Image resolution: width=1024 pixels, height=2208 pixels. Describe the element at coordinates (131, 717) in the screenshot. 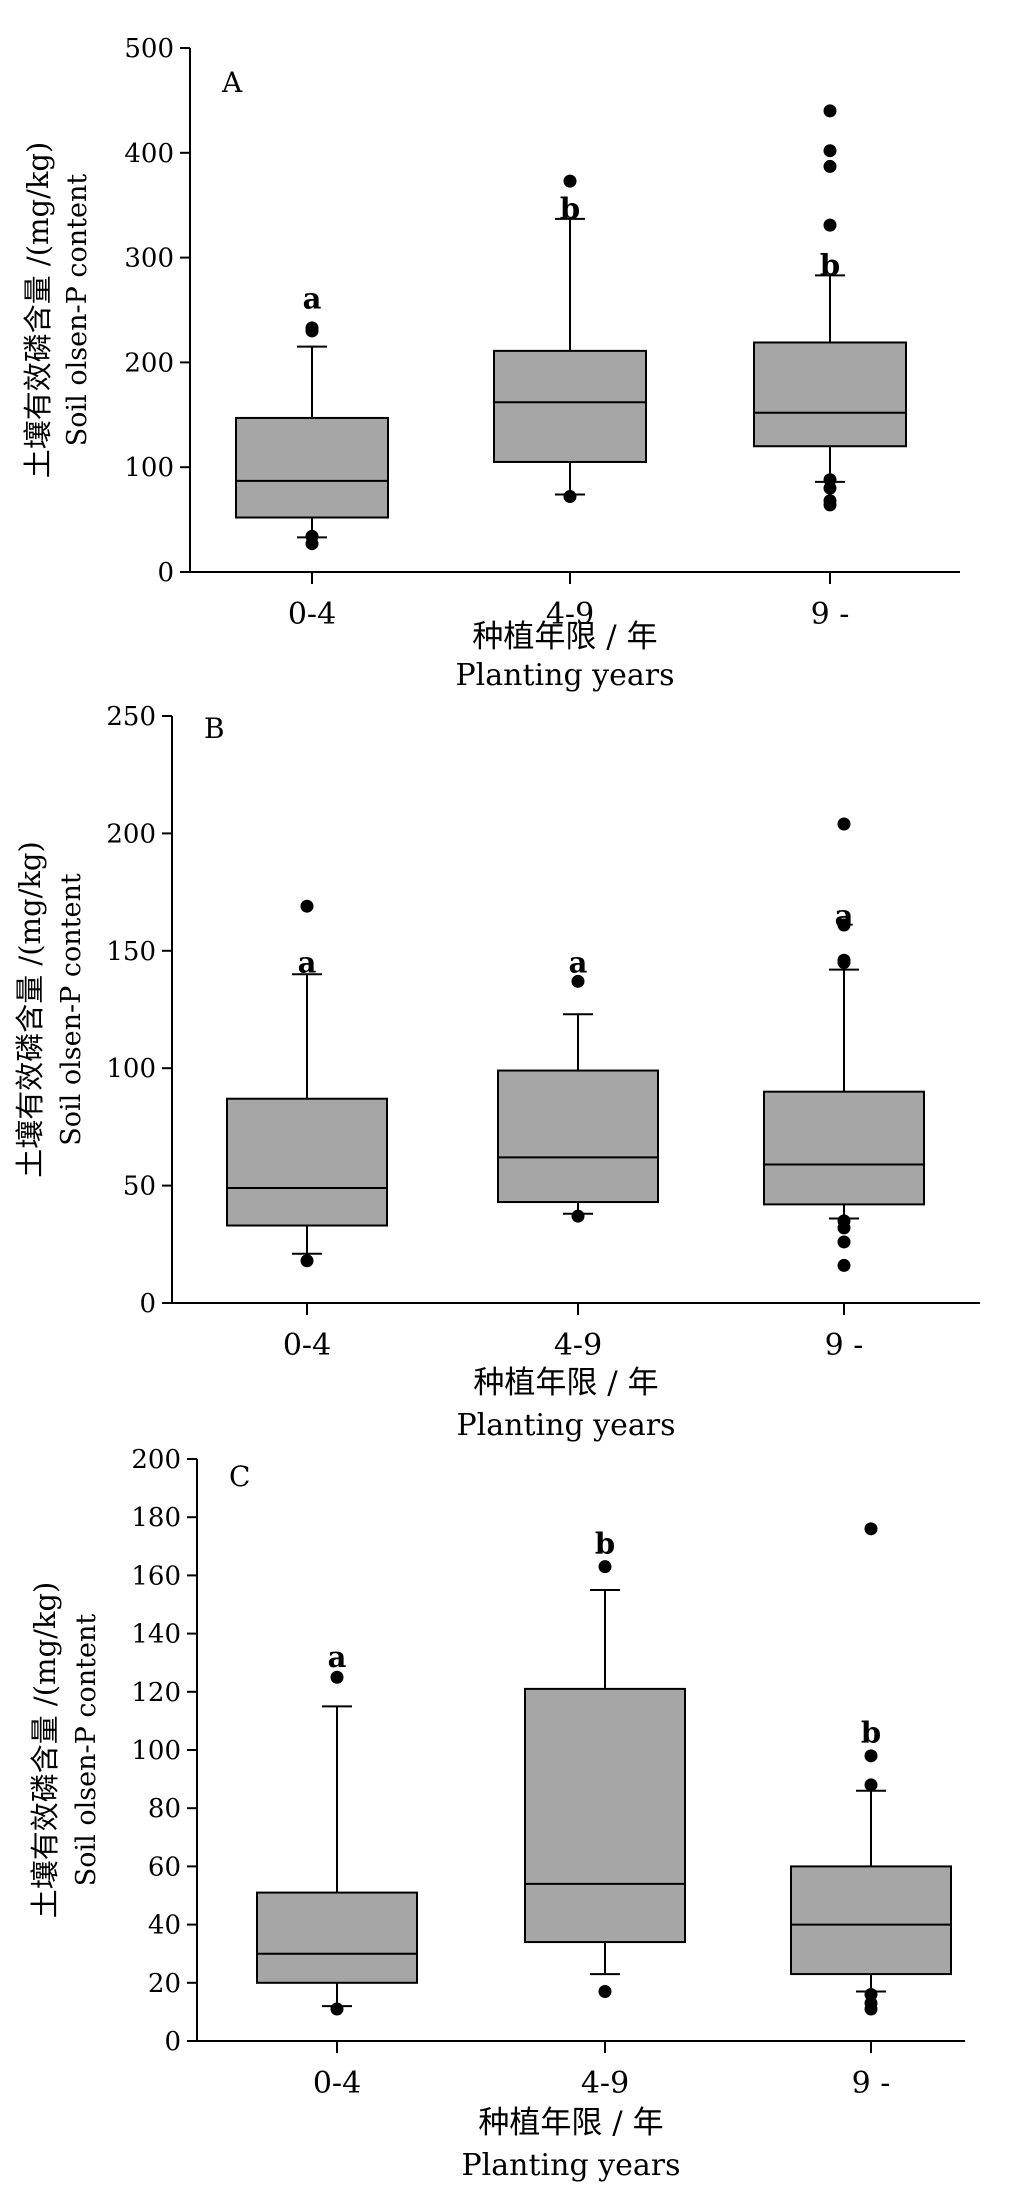

I see `y-tick-label: 250` at that location.